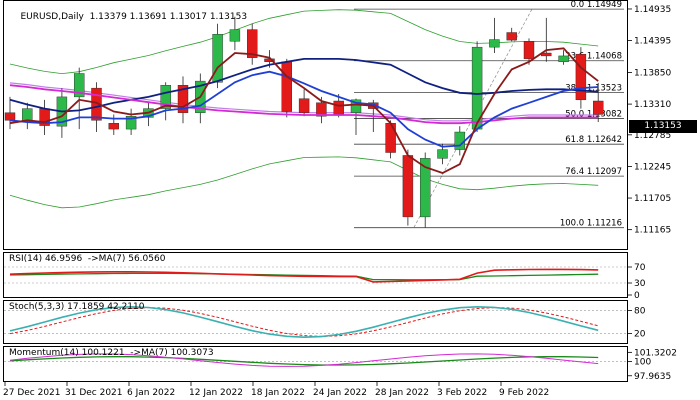  What do you see at coordinates (652, 42) in the screenshot?
I see `price-tick-label: 1.14395` at bounding box center [652, 42].